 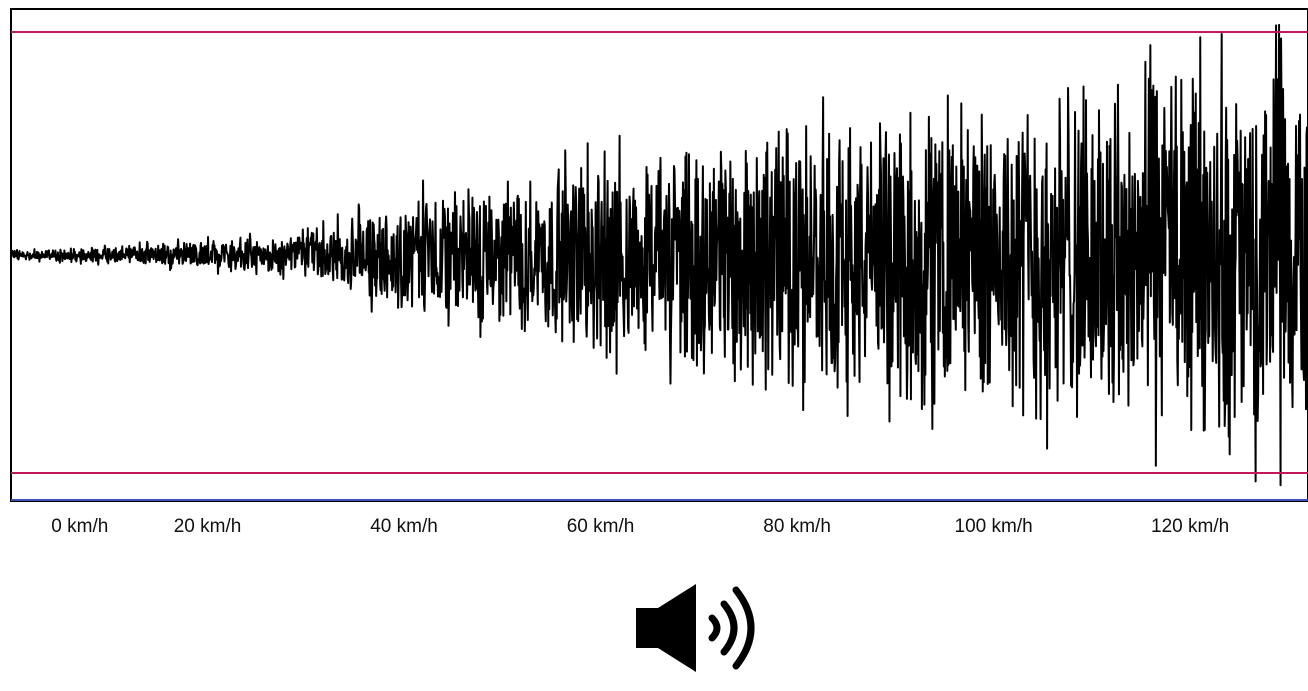 I want to click on speed-tick-label: 60 km/h, so click(x=600, y=526).